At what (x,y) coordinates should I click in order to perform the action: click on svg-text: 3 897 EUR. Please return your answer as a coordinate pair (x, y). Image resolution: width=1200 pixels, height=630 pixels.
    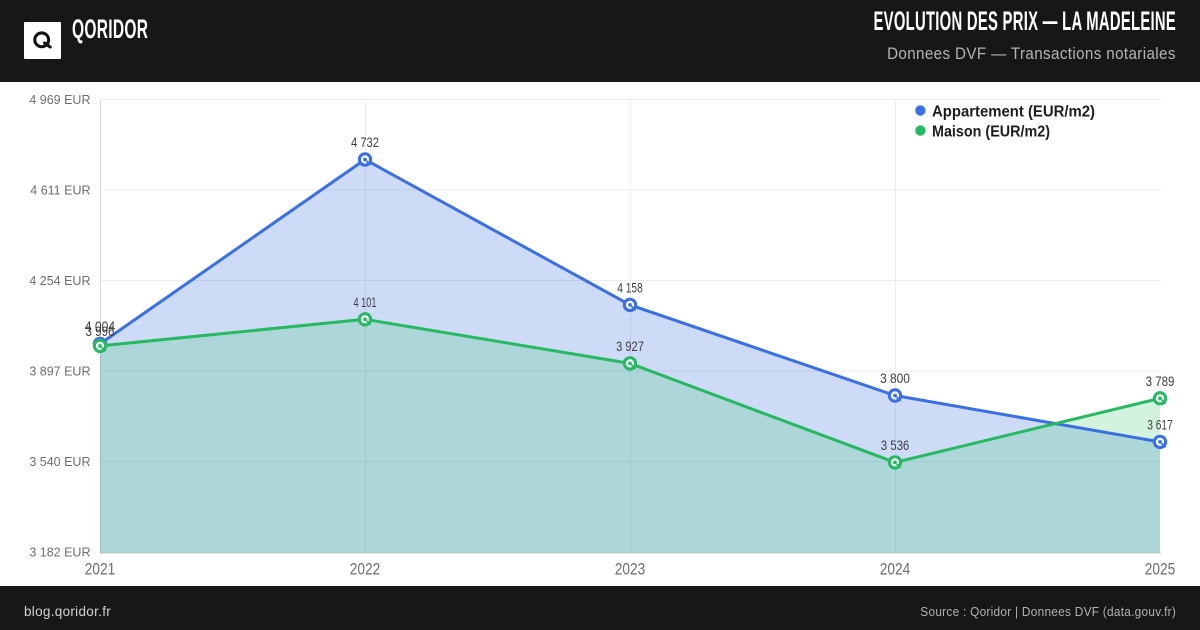
    Looking at the image, I should click on (59, 372).